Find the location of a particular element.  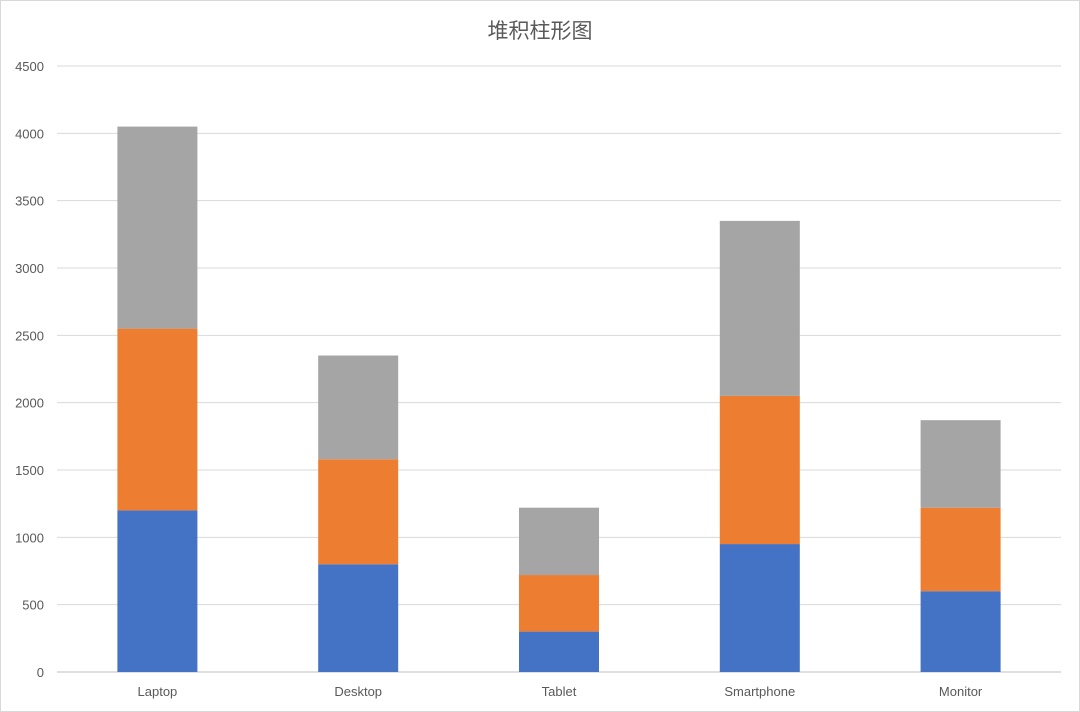

y-tick-label: 2500 is located at coordinates (29, 335).